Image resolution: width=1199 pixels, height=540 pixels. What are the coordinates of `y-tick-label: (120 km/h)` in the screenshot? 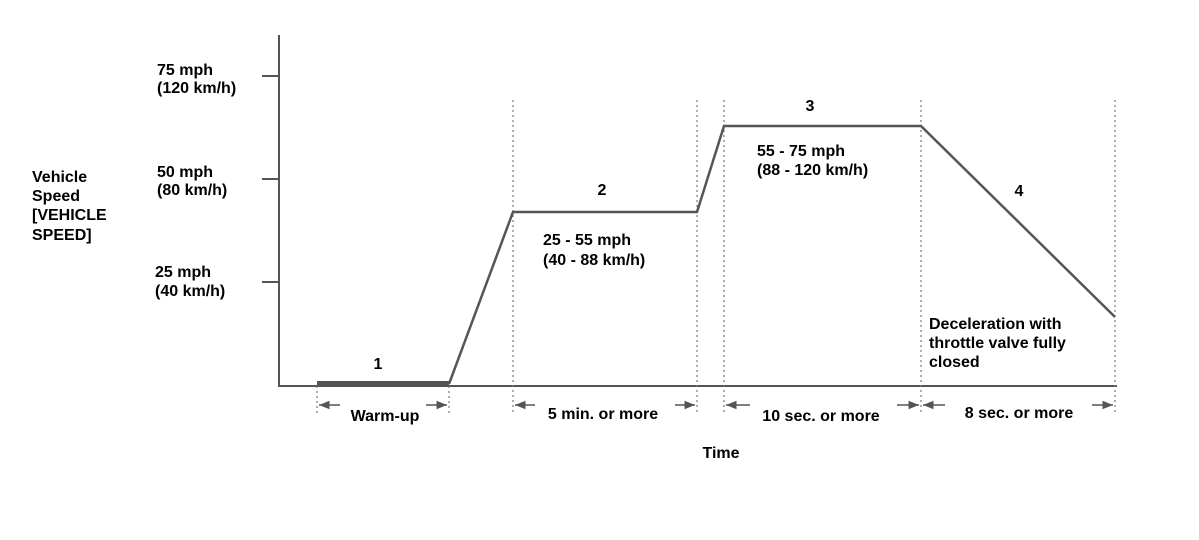 It's located at (196, 88).